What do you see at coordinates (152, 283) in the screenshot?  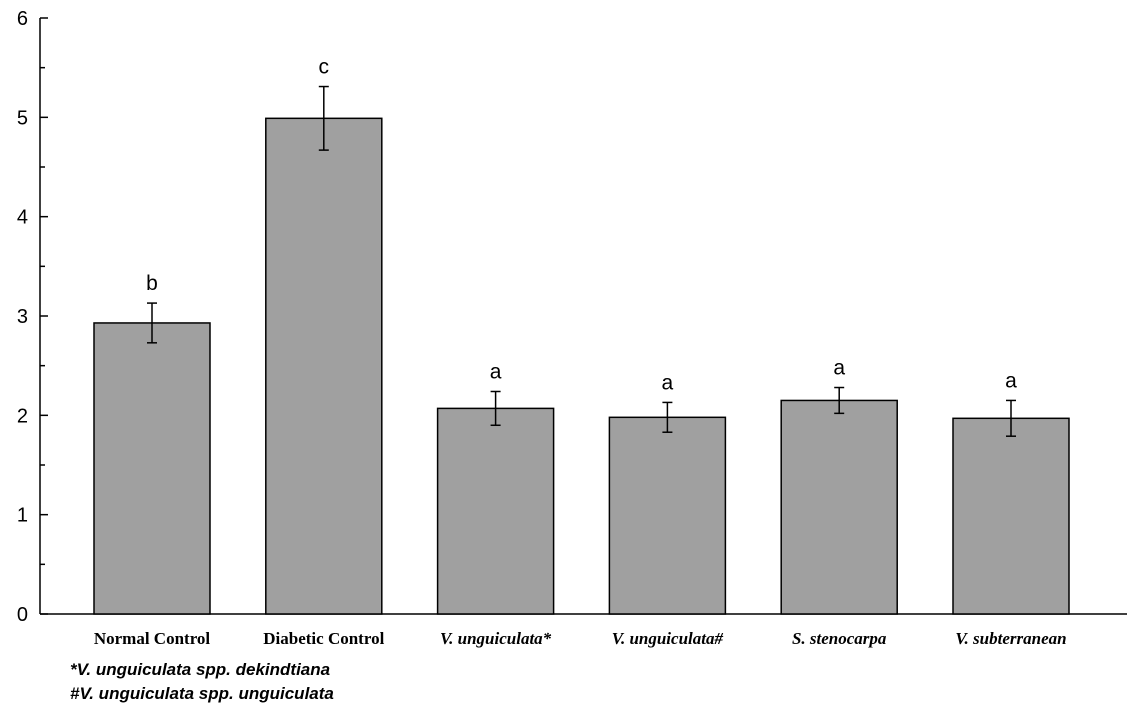 I see `significance-label: b` at bounding box center [152, 283].